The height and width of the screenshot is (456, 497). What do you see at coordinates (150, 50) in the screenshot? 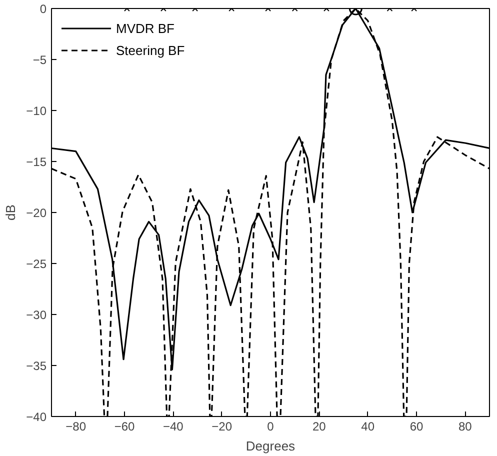
I see `legend-label: Steering BF` at bounding box center [150, 50].